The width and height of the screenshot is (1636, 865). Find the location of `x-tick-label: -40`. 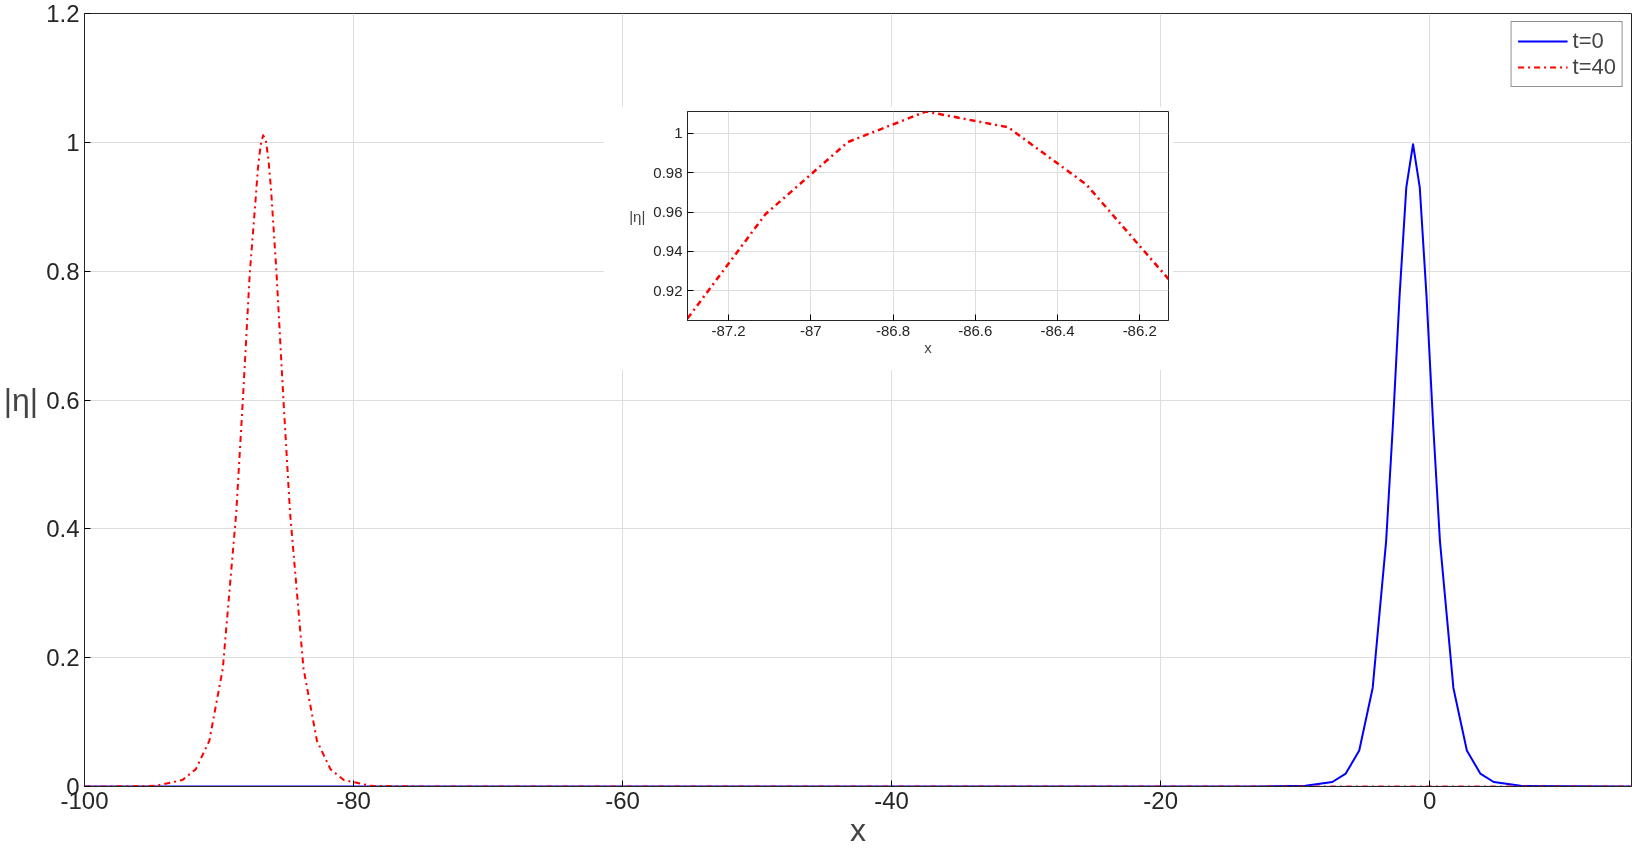

x-tick-label: -40 is located at coordinates (891, 800).